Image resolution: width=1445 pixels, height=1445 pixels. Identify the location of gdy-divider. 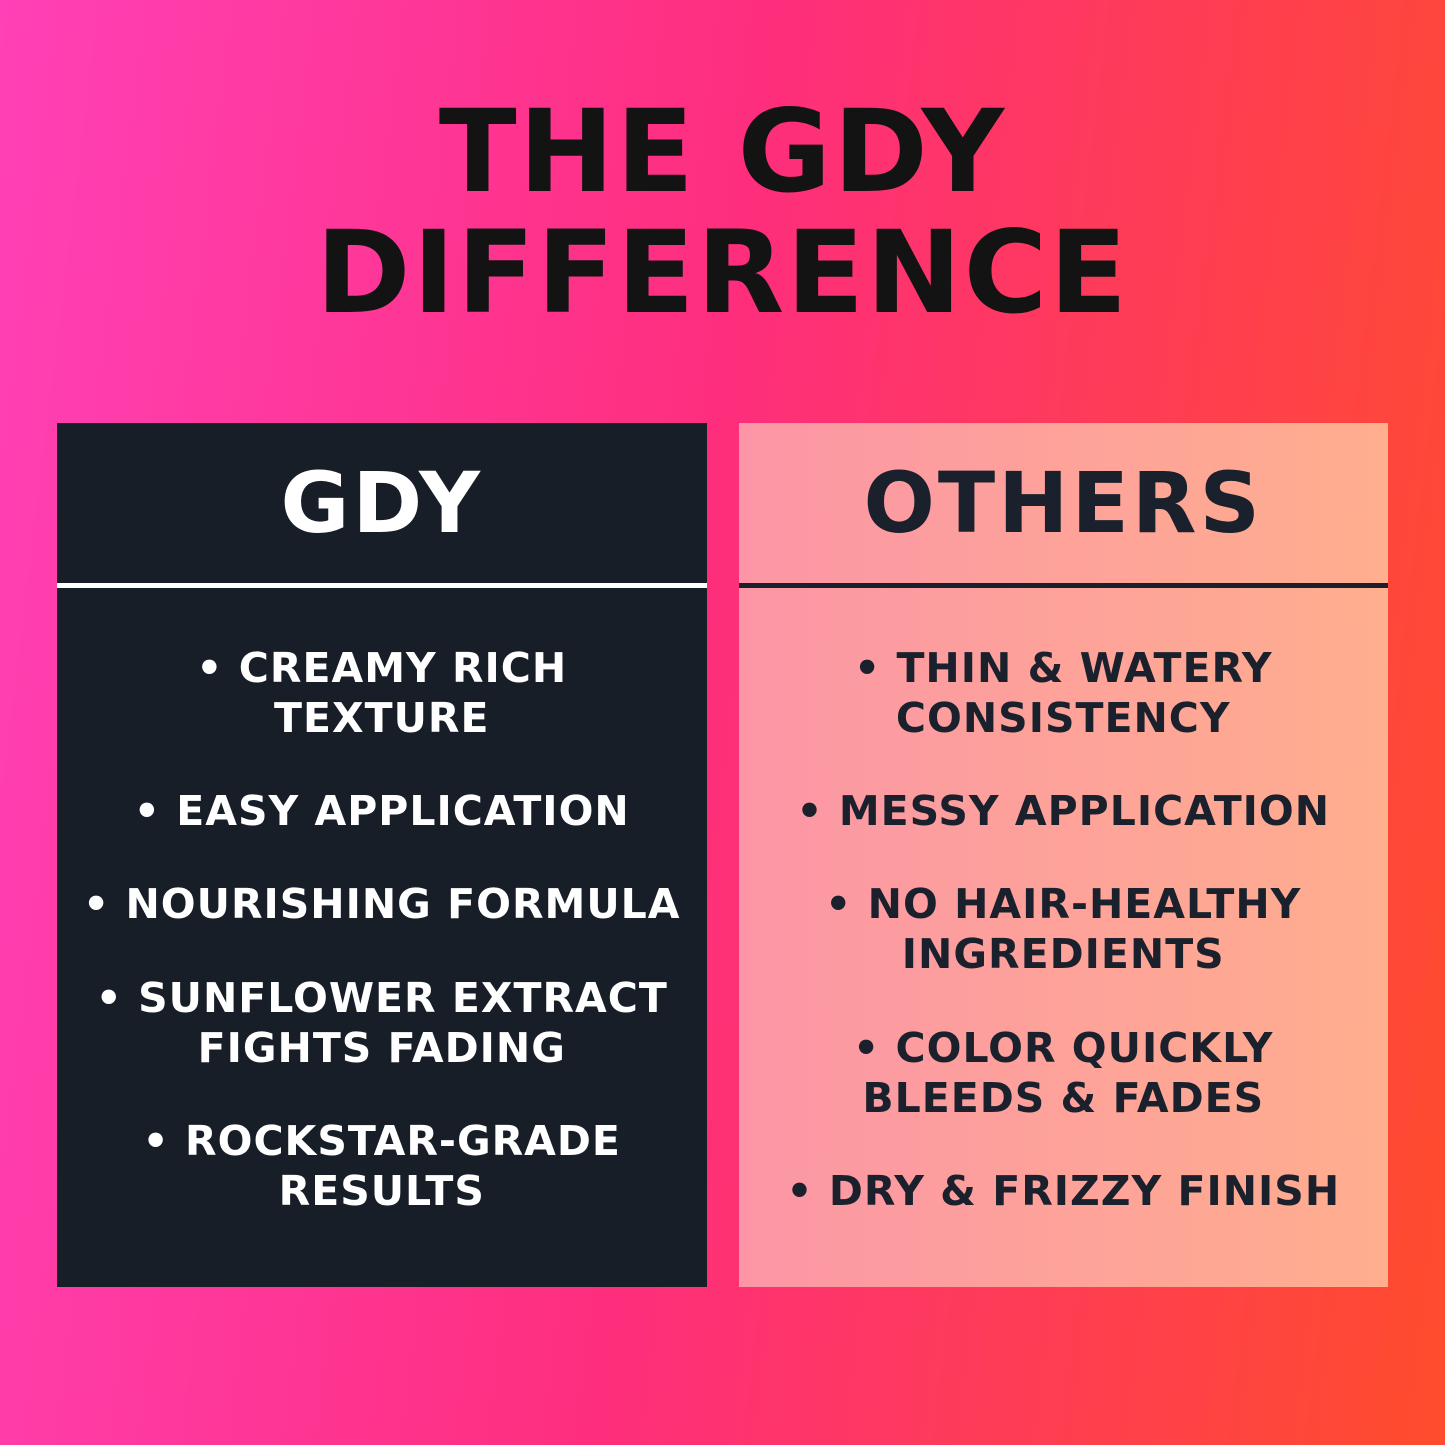
(382, 585).